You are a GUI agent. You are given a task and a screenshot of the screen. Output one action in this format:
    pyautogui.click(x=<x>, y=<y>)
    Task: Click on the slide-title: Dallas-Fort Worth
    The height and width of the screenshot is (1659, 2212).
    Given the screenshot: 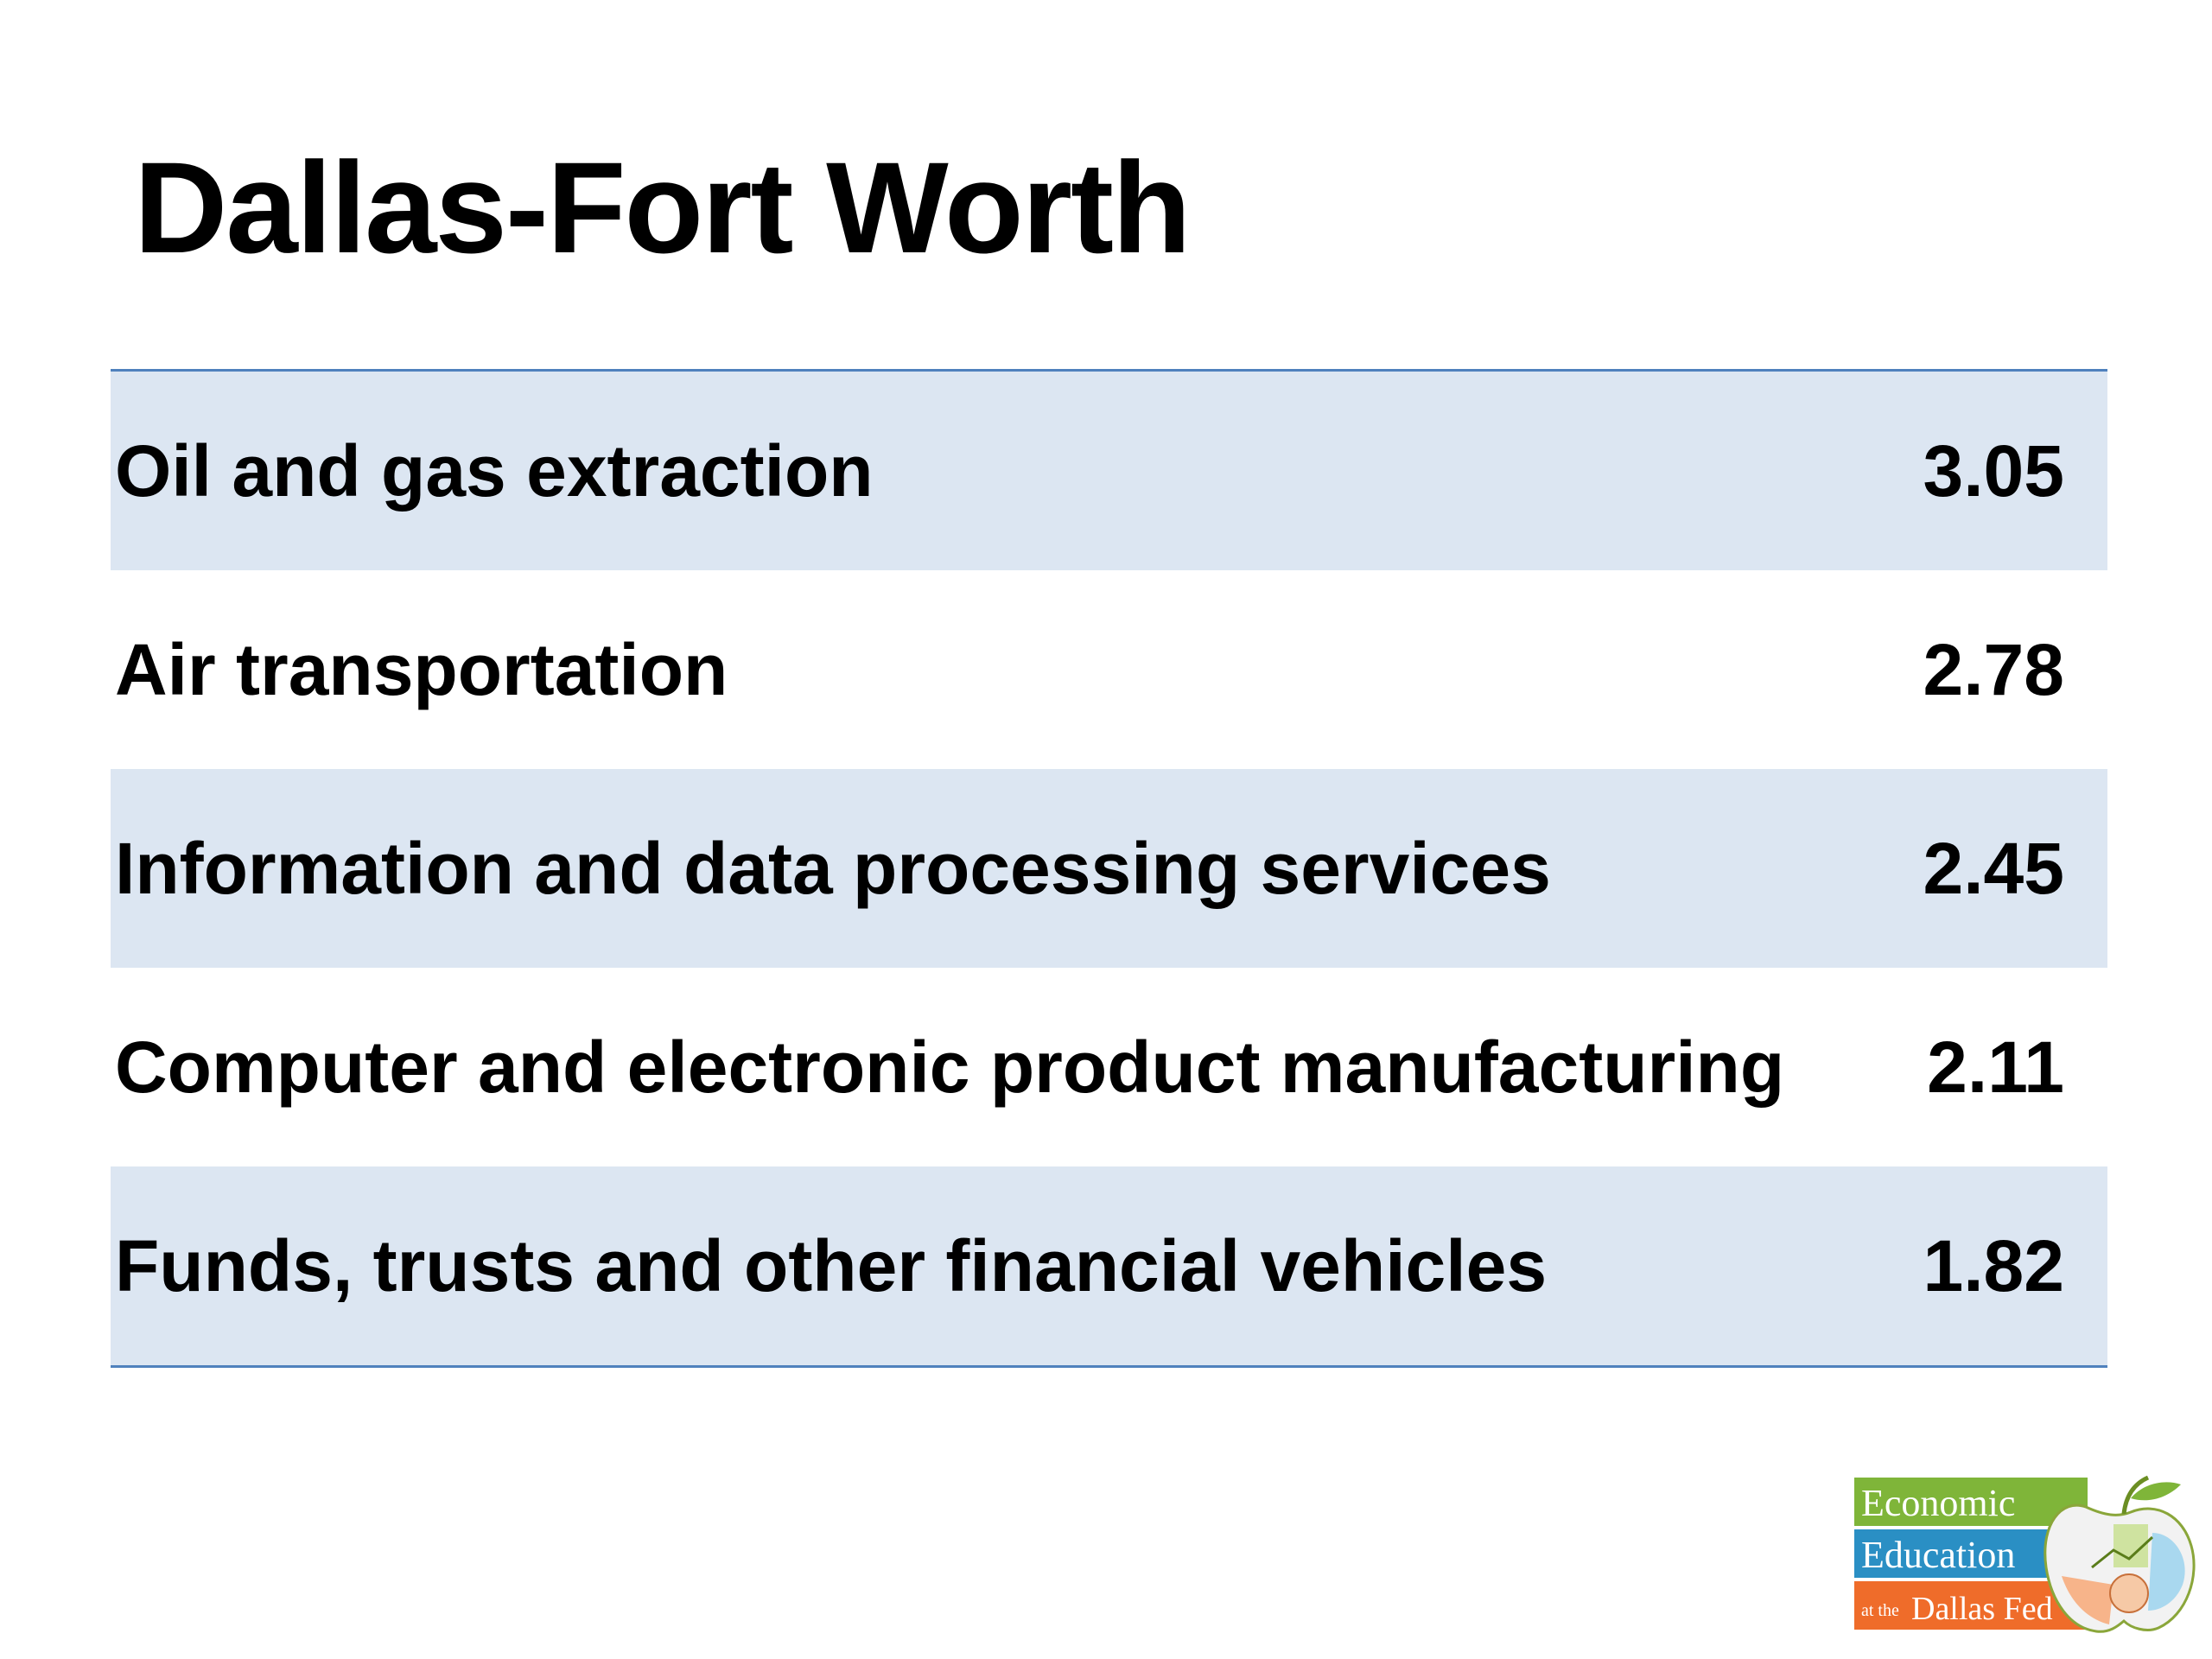 What is the action you would take?
    pyautogui.click(x=663, y=207)
    